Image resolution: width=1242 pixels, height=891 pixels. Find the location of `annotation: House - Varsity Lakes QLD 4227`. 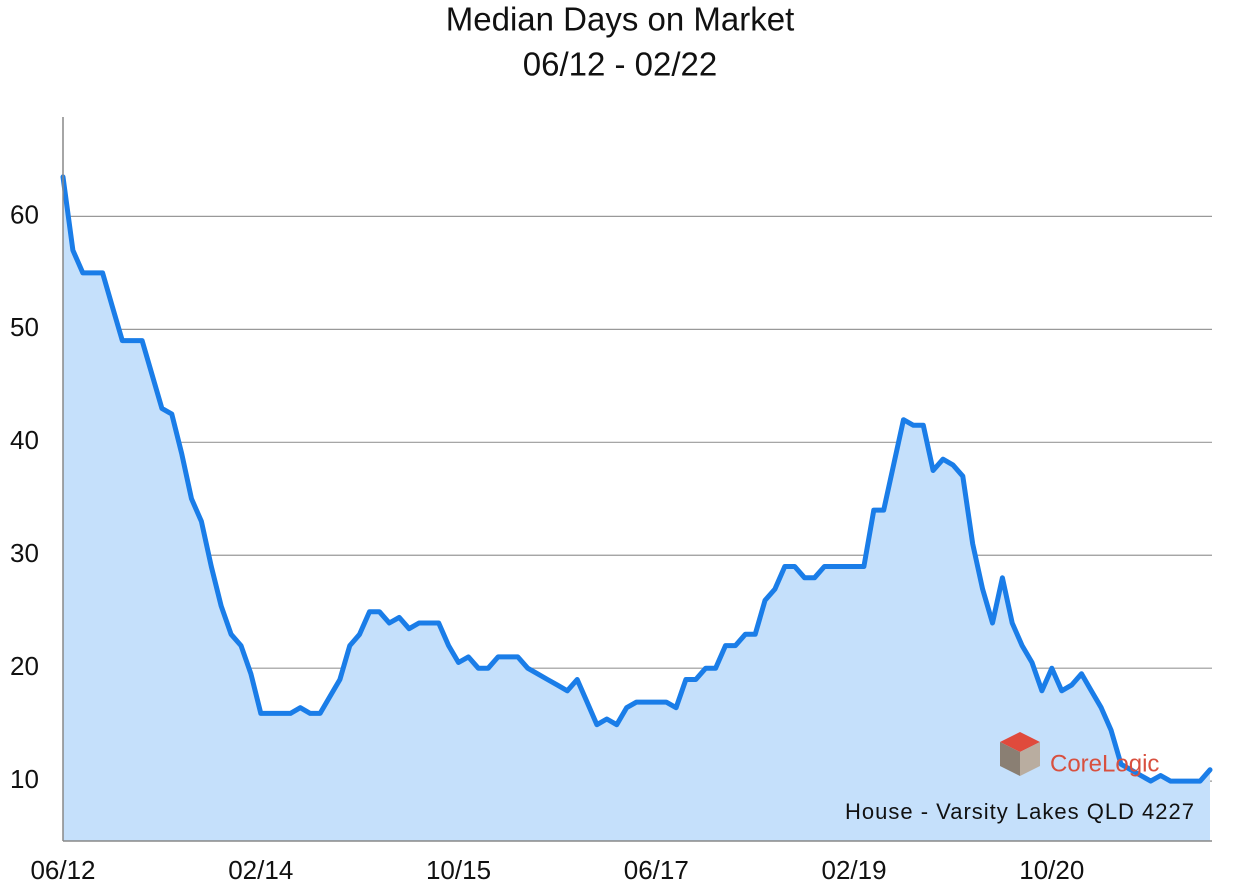

annotation: House - Varsity Lakes QLD 4227 is located at coordinates (1020, 811).